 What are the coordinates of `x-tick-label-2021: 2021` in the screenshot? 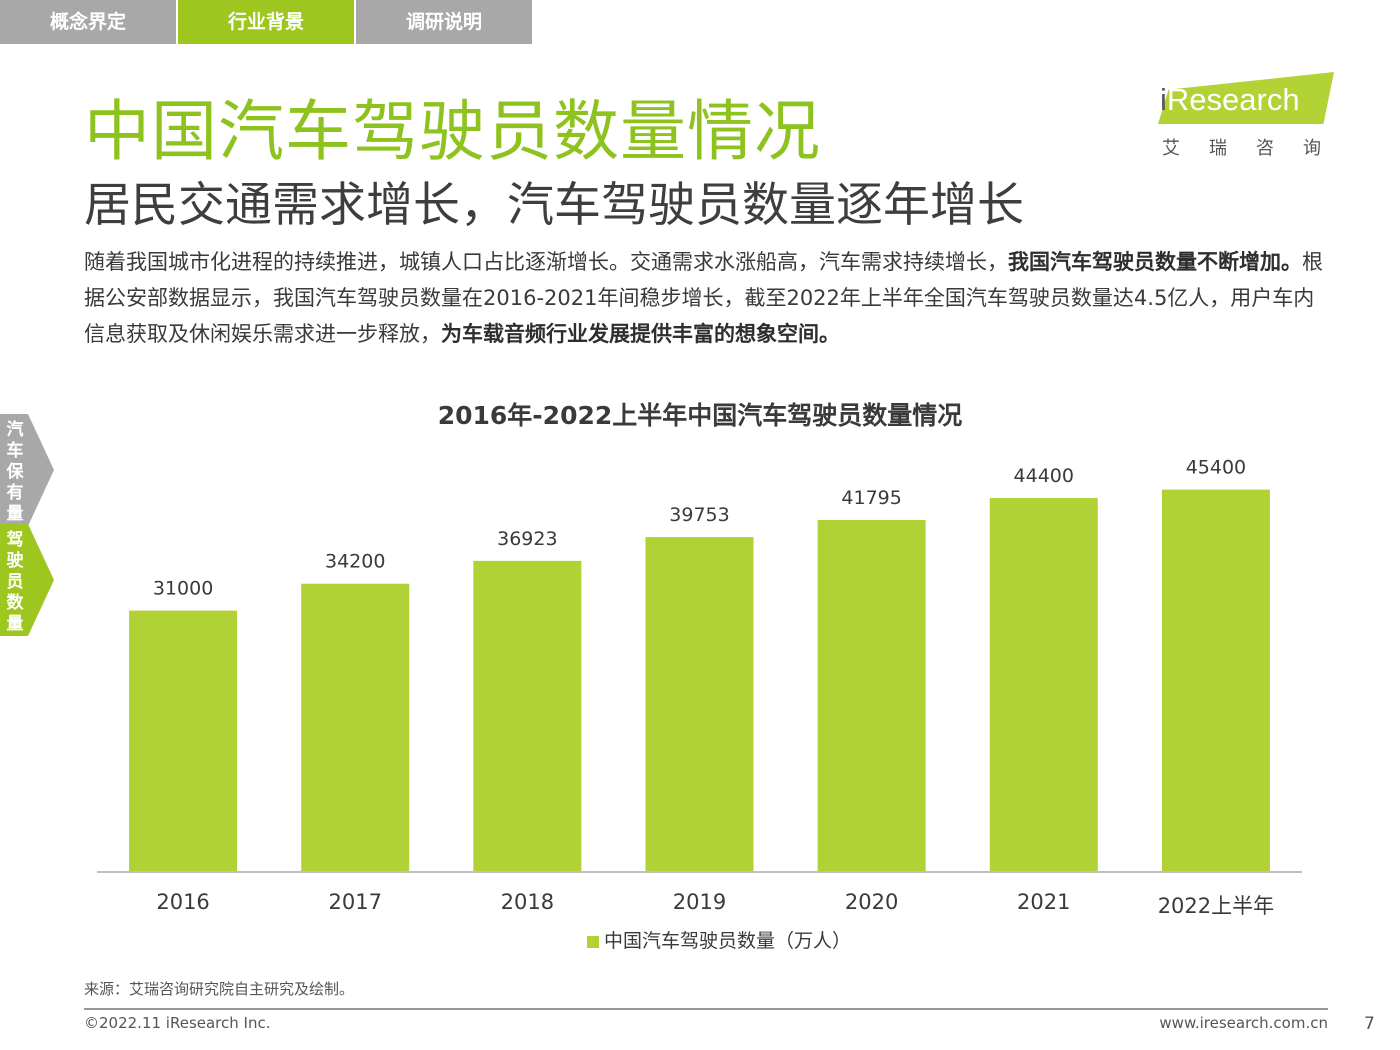 It's located at (1043, 902).